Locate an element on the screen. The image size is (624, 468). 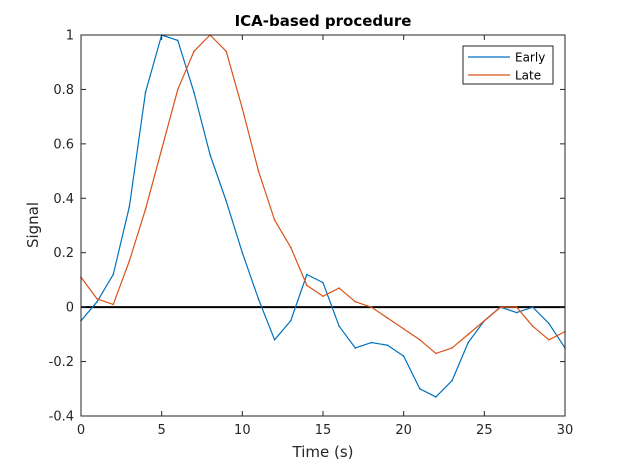
legend-box is located at coordinates (508, 65).